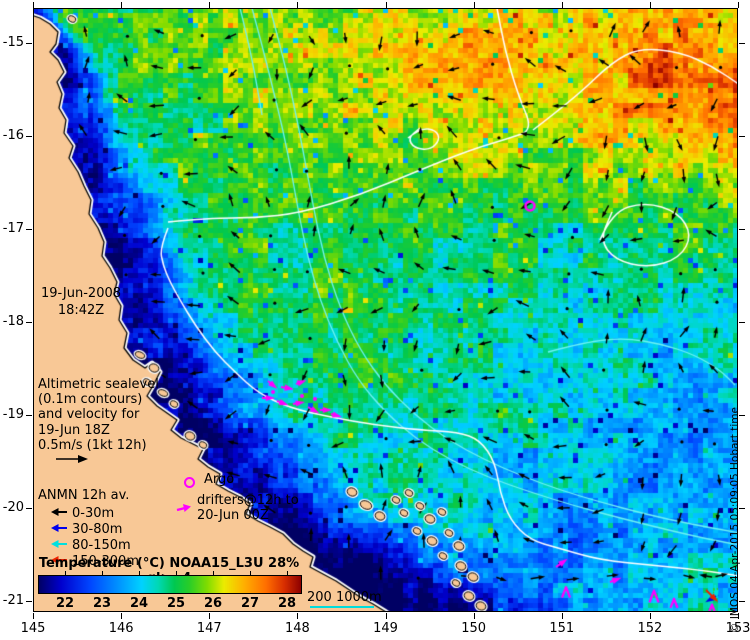 The height and width of the screenshot is (640, 750). Describe the element at coordinates (81, 293) in the screenshot. I see `datetime-date: 19-Jun-2008` at that location.